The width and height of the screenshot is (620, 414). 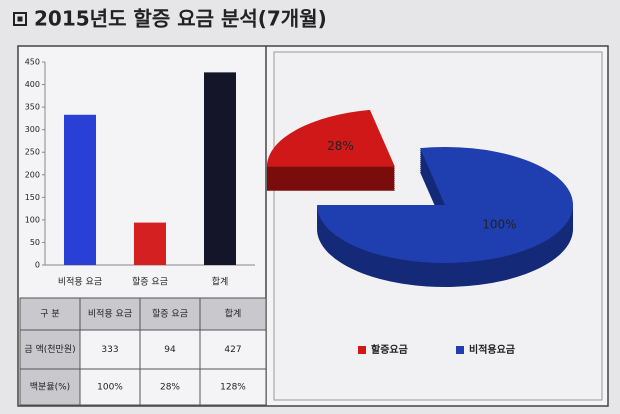 I want to click on table-value: 백분율(%), so click(x=50, y=387).